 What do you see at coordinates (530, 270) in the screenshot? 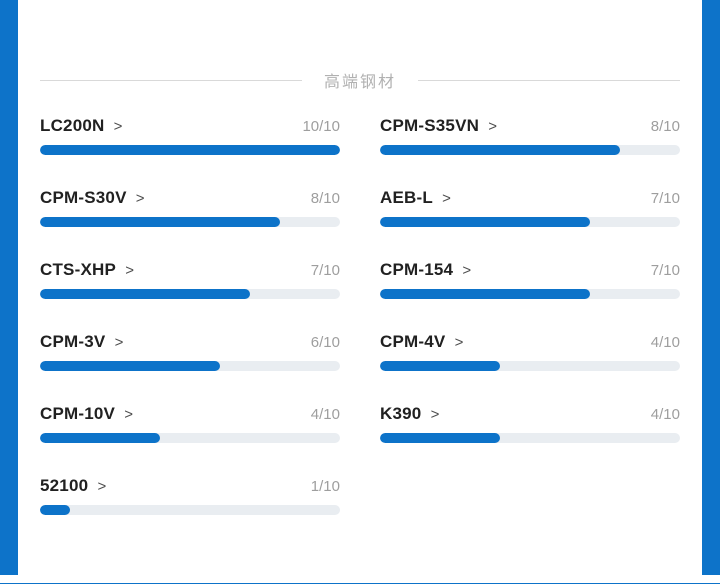
I see `rating-label-row: CPM-154 > 7/10` at bounding box center [530, 270].